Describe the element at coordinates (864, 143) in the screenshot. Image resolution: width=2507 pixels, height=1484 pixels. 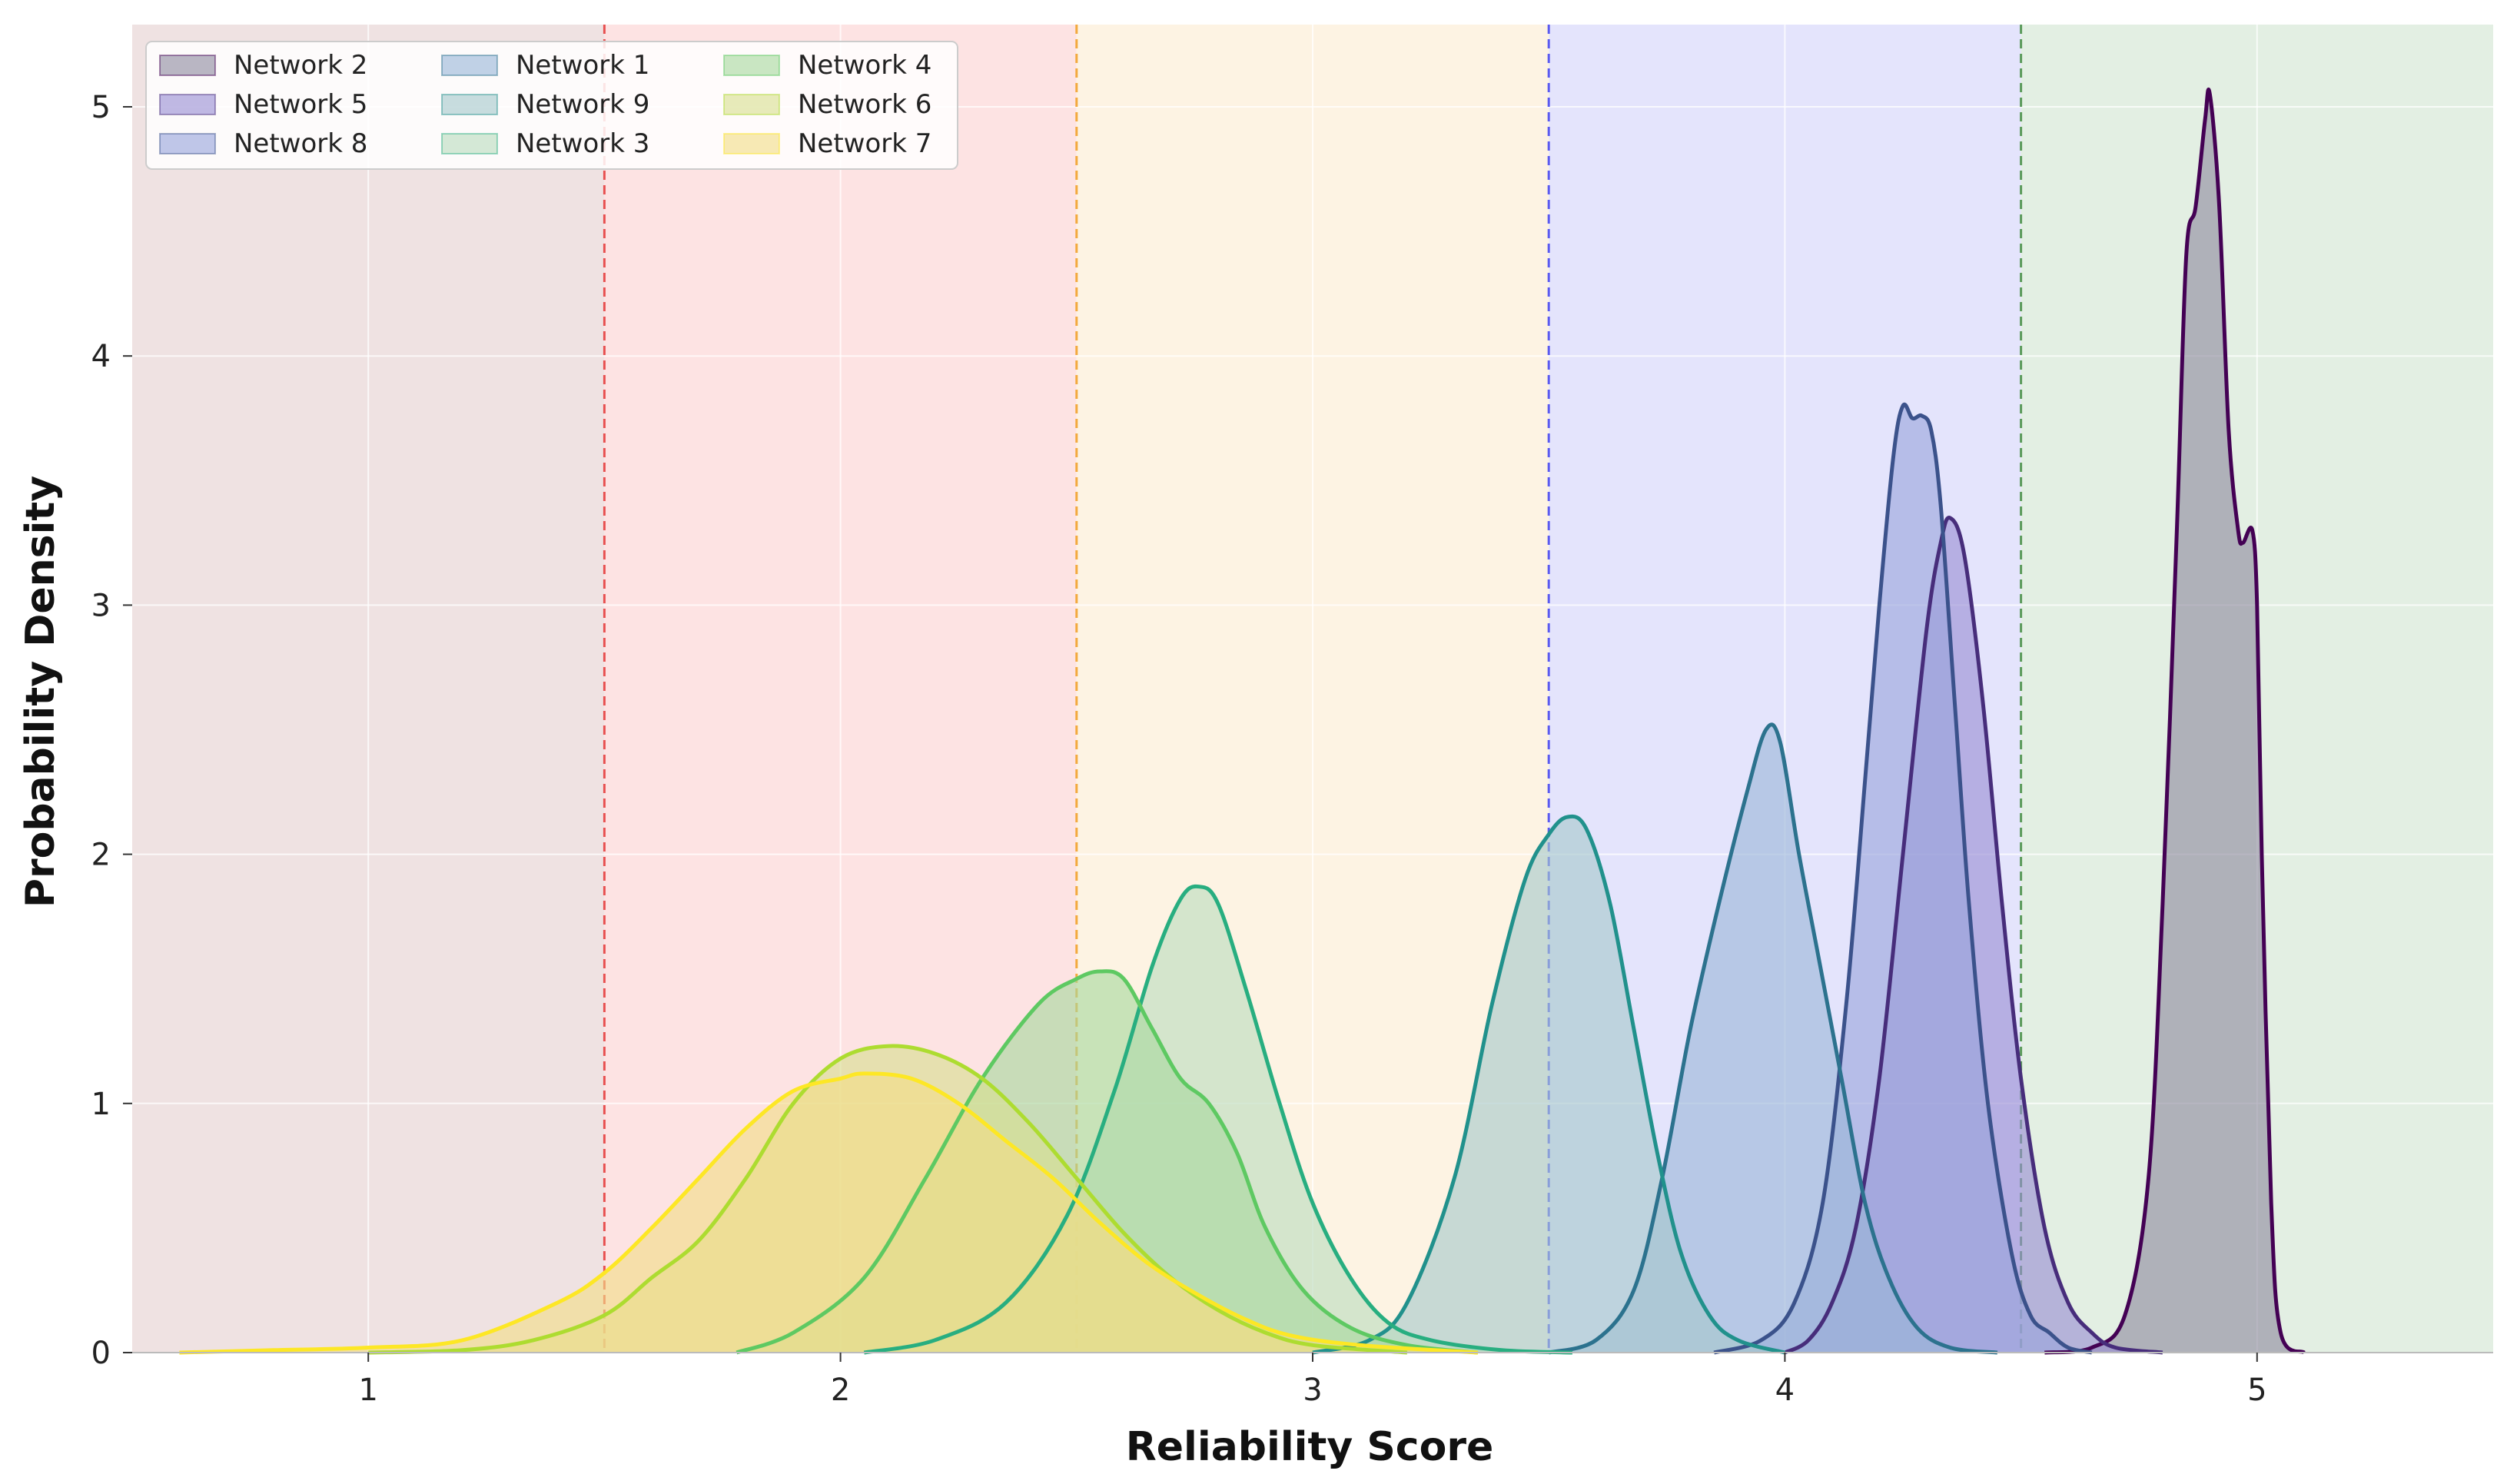
I see `legend-label-network-7: Network 7` at that location.